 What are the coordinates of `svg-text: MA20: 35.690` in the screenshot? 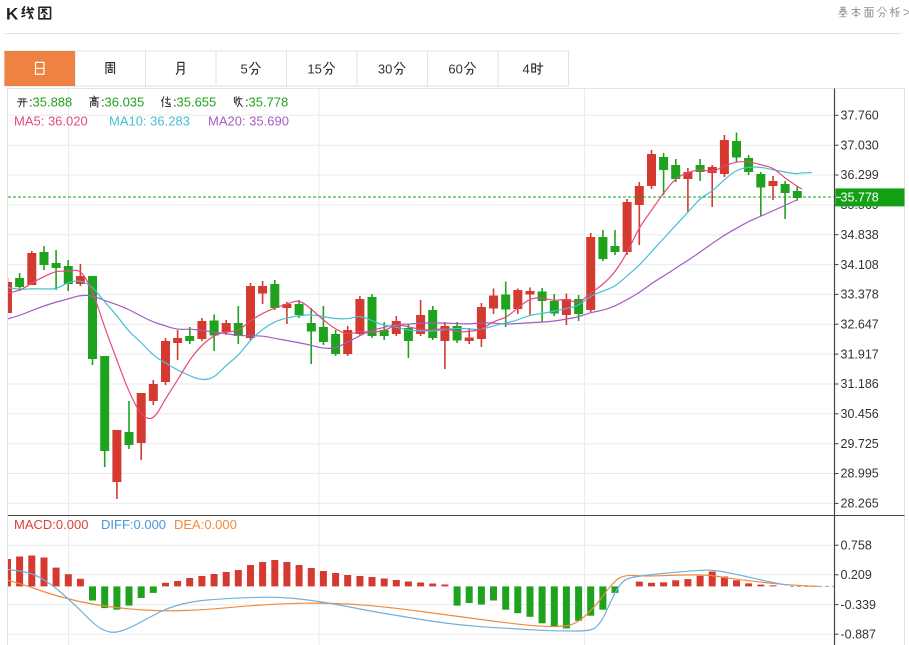 It's located at (248, 121).